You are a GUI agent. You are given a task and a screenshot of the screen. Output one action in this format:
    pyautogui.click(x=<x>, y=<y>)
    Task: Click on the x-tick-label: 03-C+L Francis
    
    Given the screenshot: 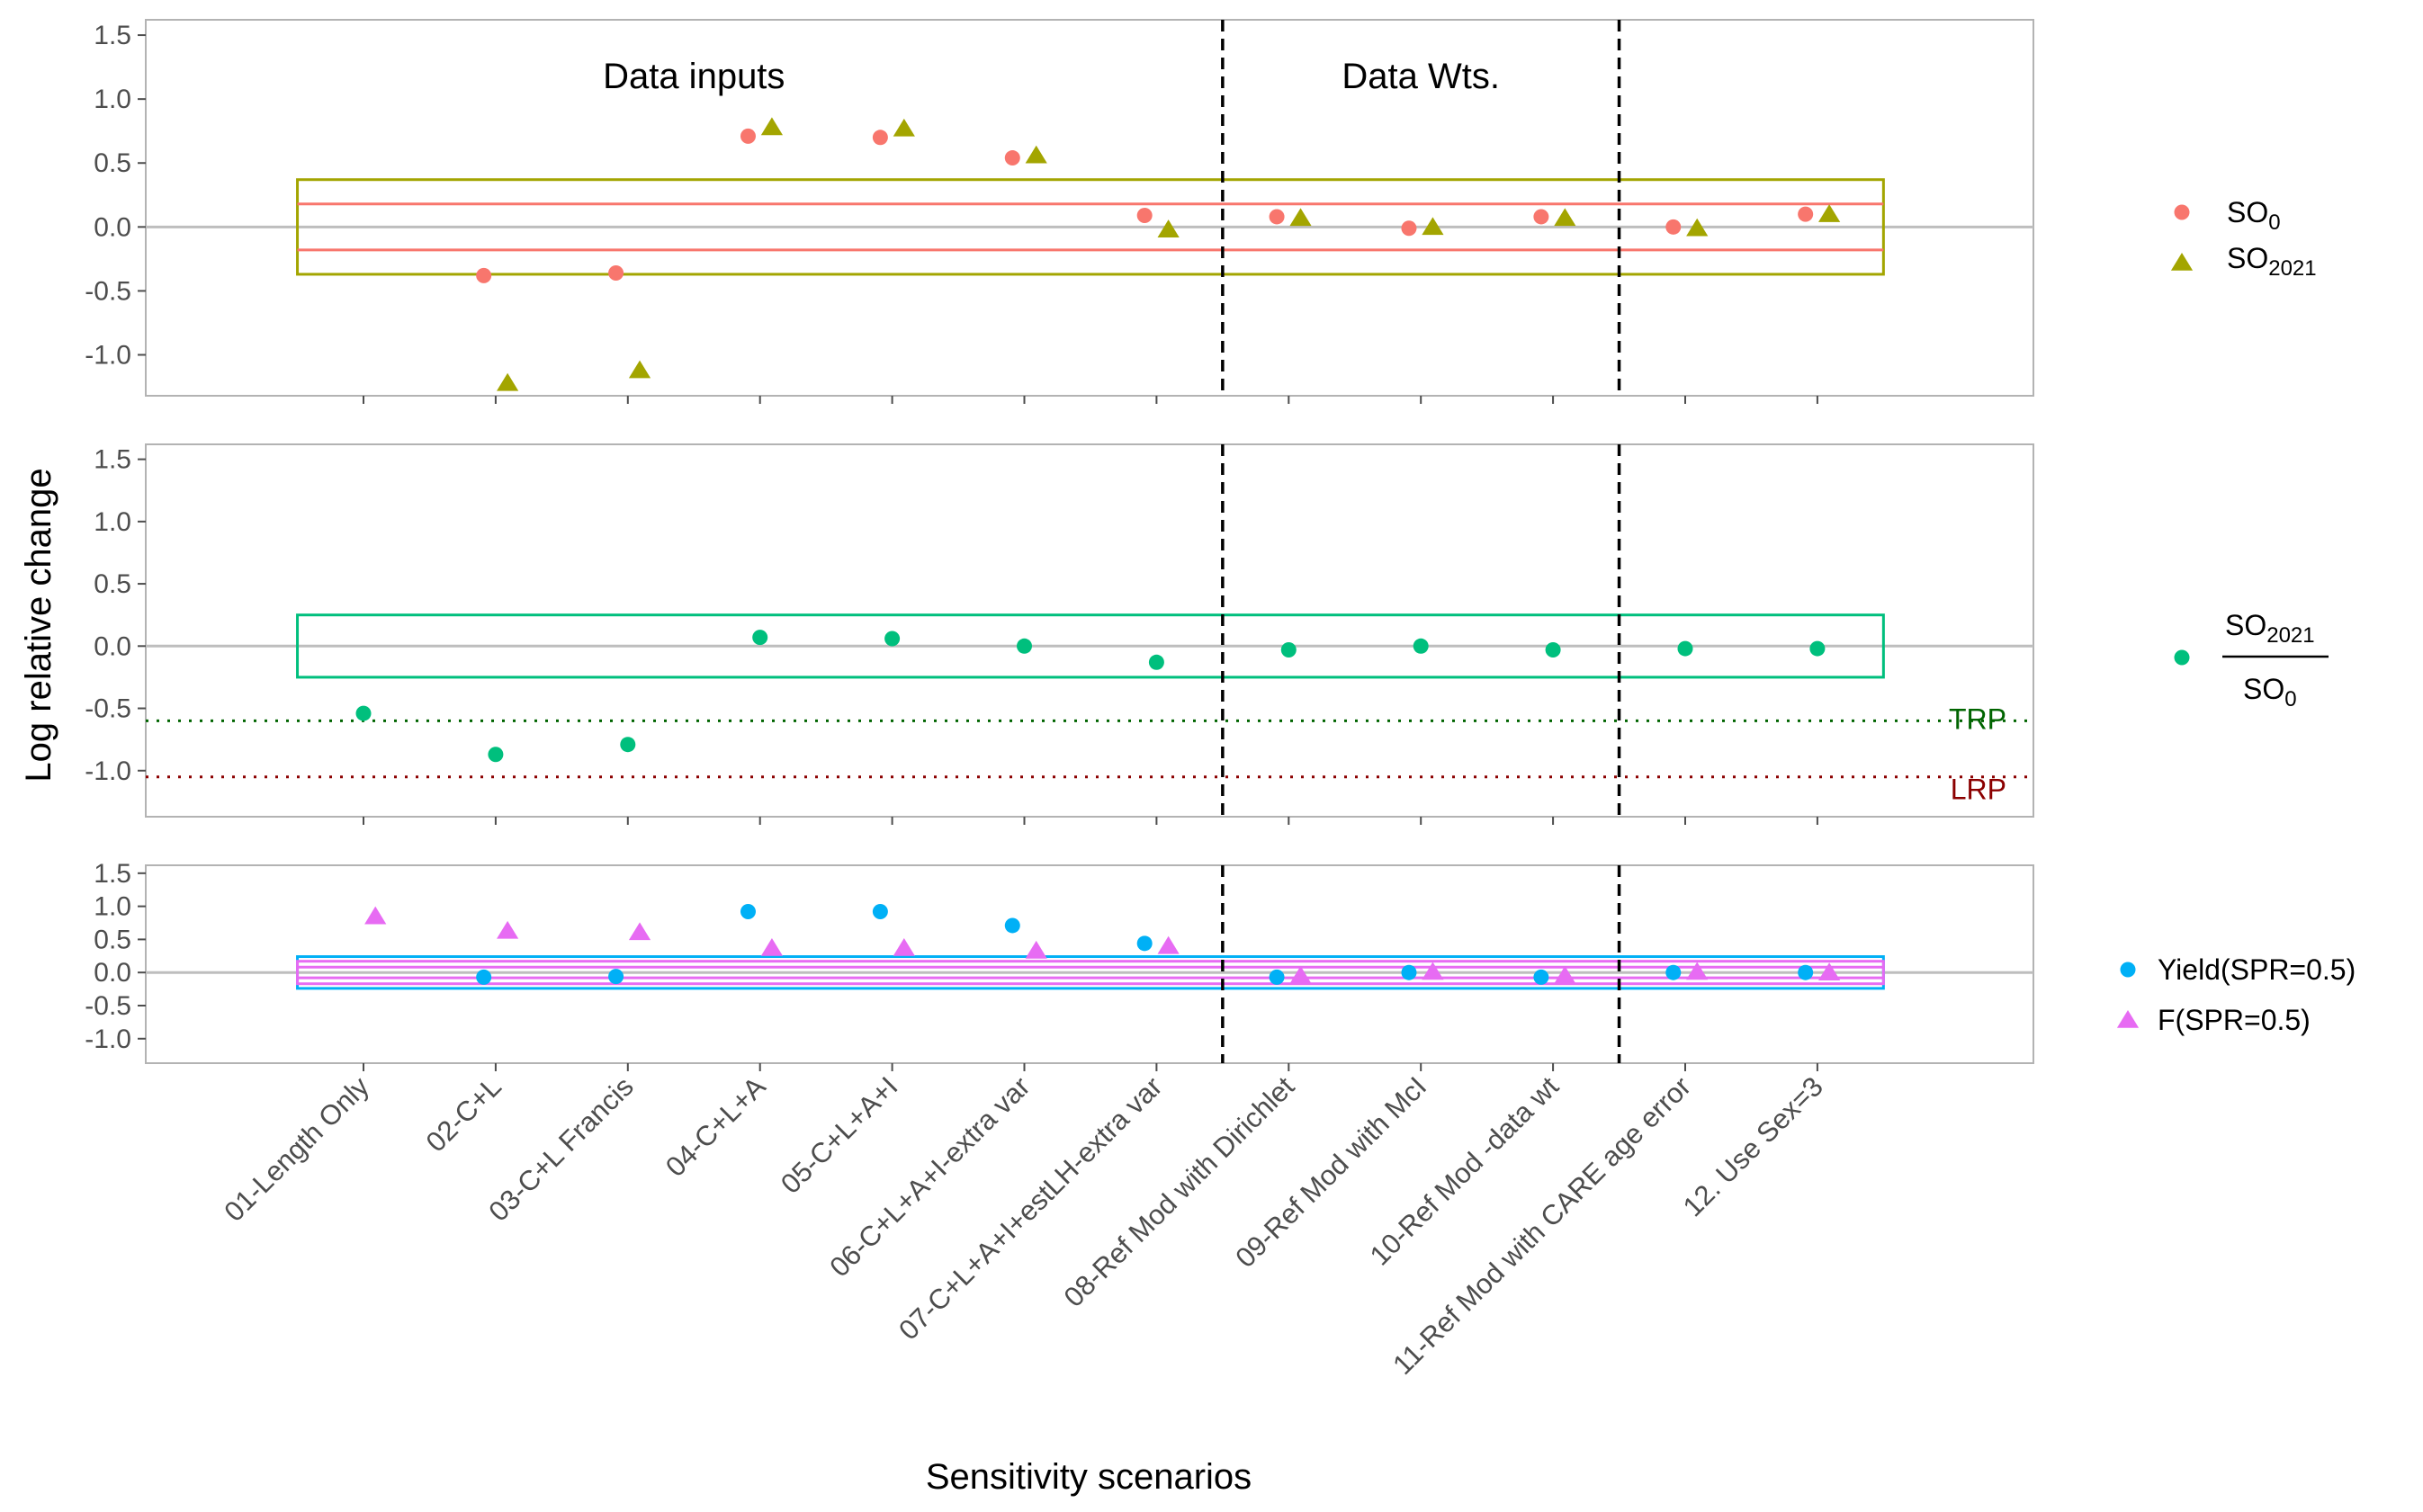 What is the action you would take?
    pyautogui.click(x=560, y=1148)
    